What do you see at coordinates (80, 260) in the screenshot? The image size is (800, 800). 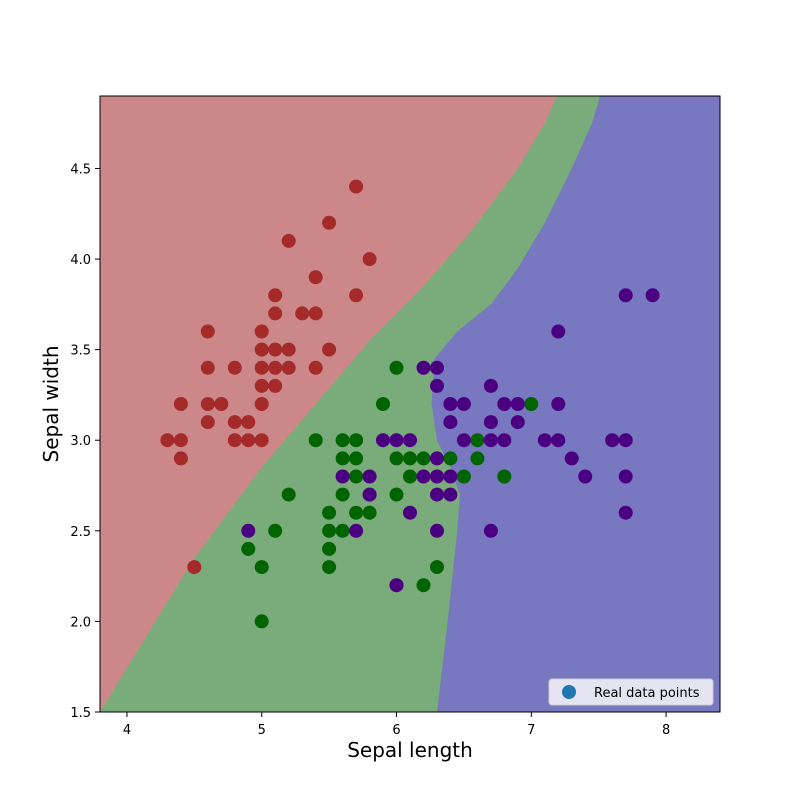 I see `y-tick-label: 4.0` at bounding box center [80, 260].